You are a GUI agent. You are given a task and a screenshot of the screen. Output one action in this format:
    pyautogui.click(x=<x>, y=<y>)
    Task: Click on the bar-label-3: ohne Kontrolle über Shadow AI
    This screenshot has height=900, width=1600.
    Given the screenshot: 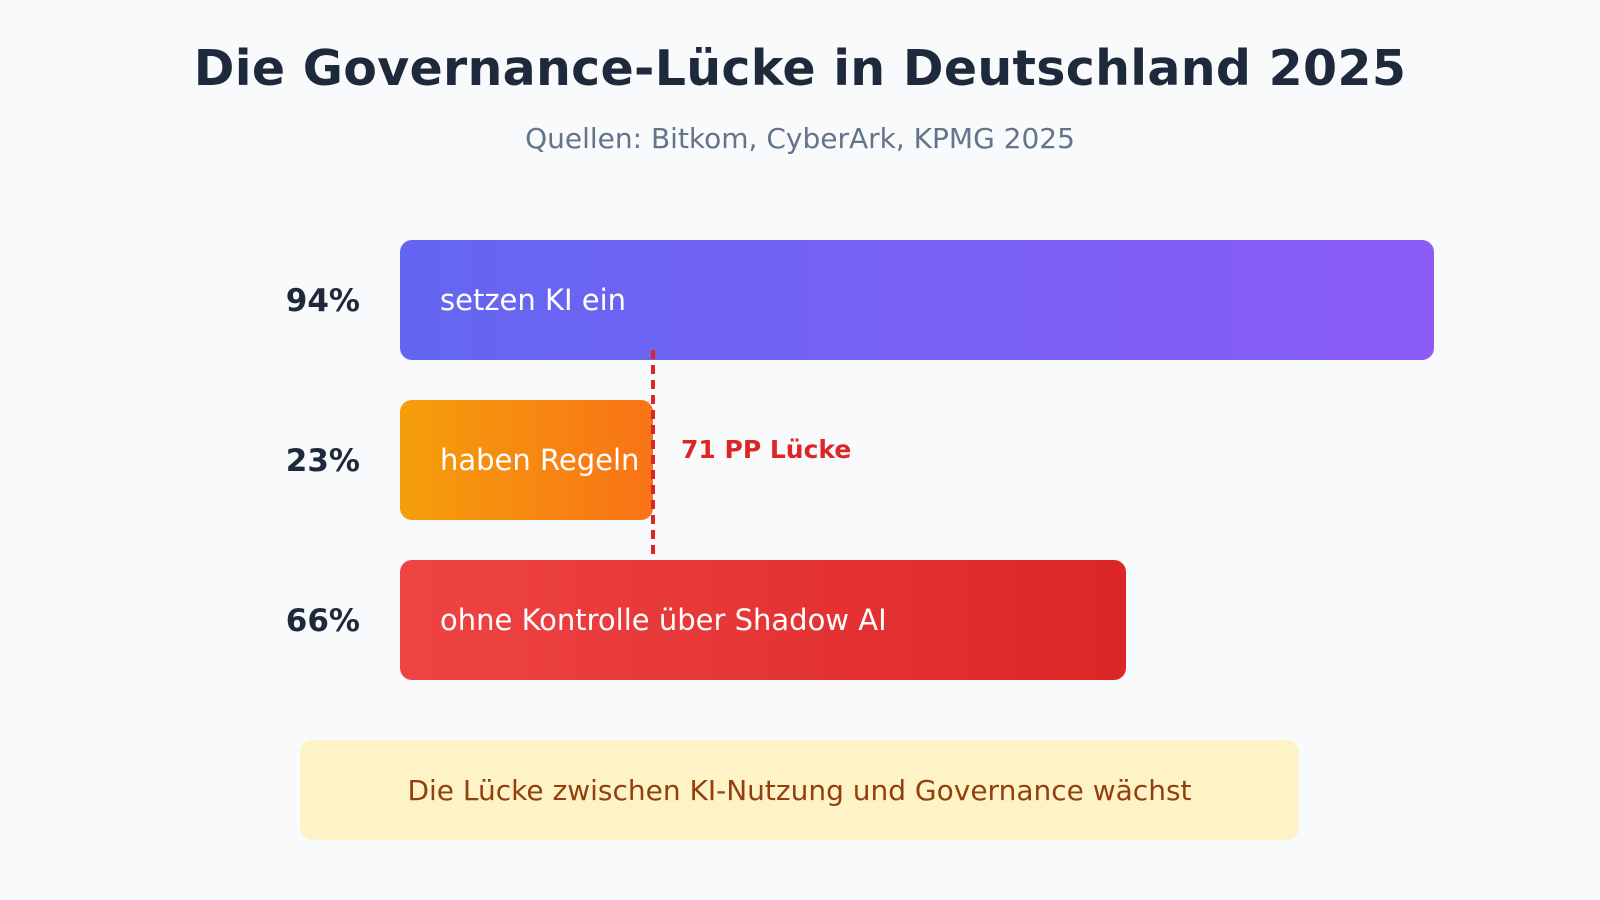 What is the action you would take?
    pyautogui.click(x=663, y=620)
    